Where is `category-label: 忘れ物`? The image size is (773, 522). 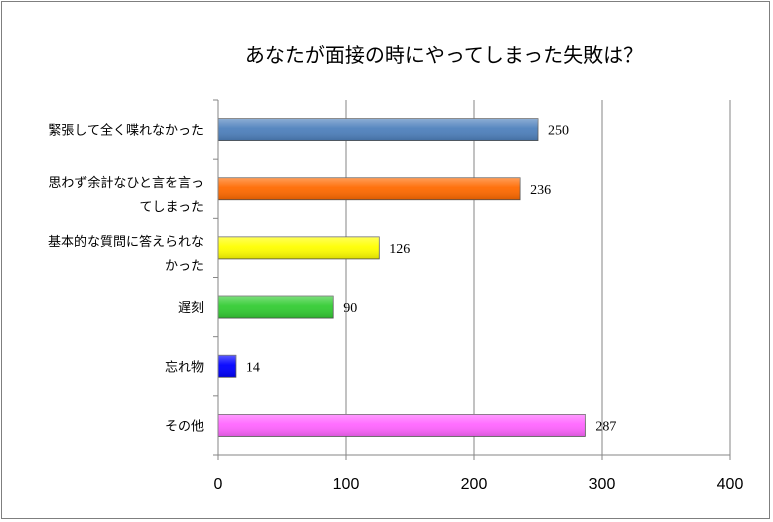
category-label: 忘れ物 is located at coordinates (184, 367).